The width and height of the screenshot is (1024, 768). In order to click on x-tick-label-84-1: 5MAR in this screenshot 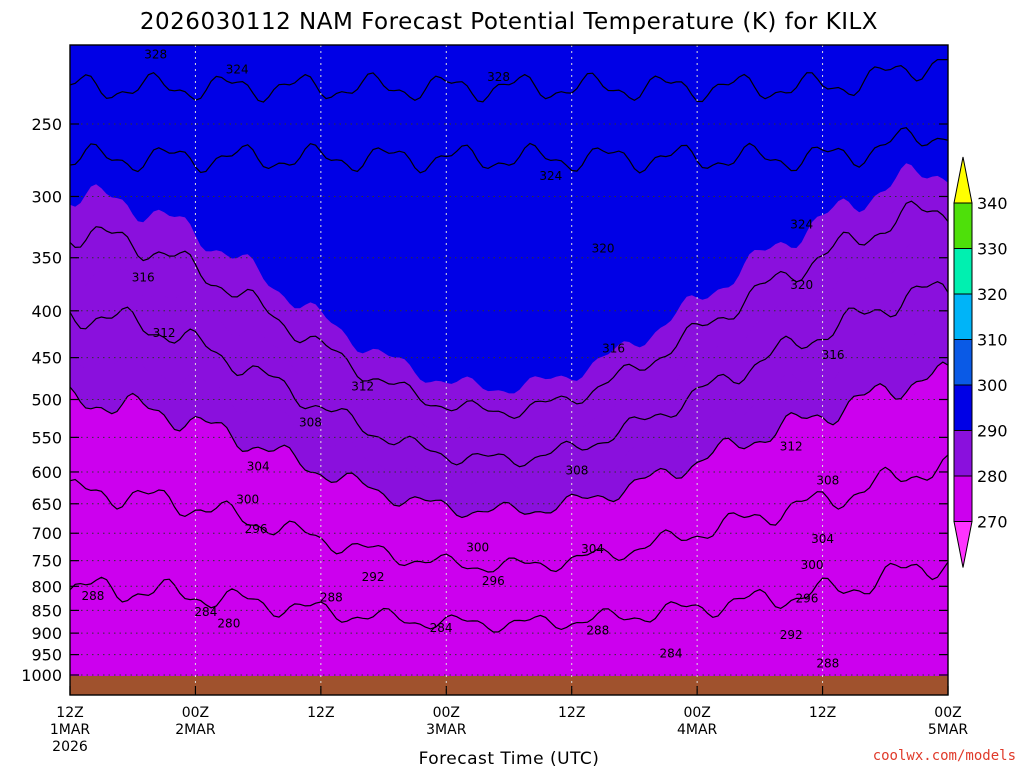, I will do `click(948, 730)`.